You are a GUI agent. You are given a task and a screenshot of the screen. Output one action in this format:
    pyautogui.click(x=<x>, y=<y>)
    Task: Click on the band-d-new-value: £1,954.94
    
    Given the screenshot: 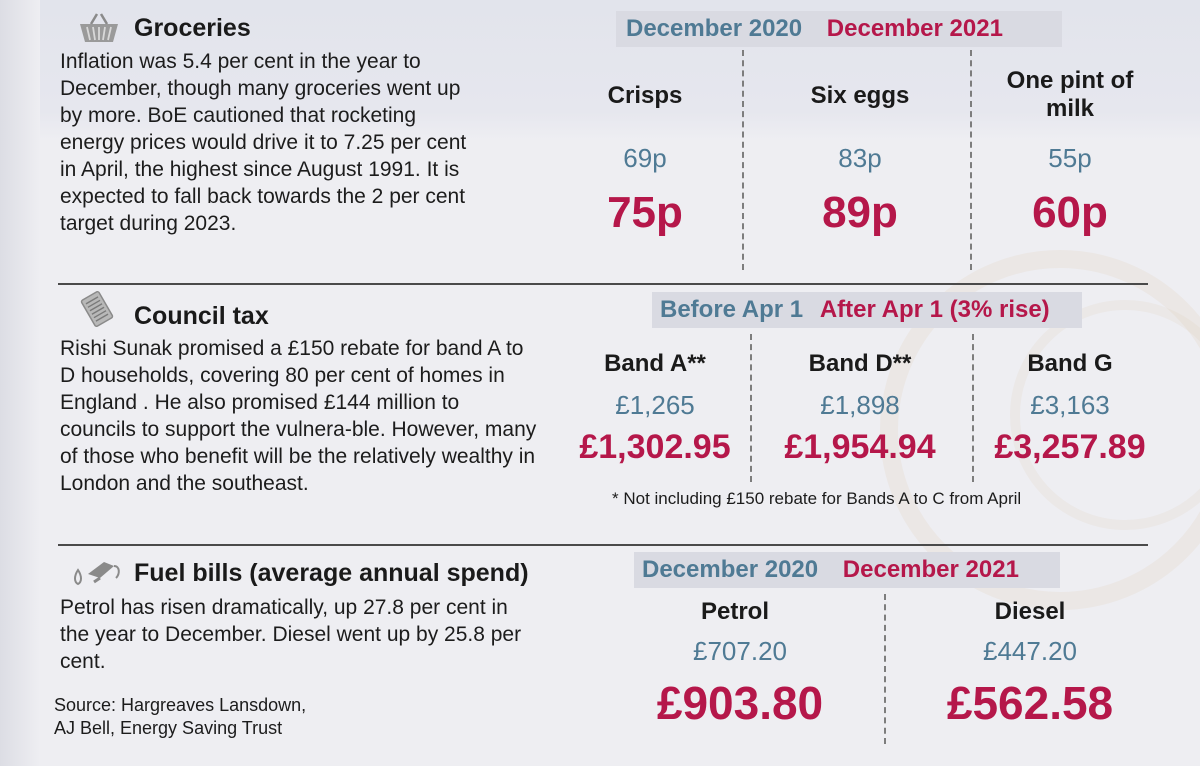 What is the action you would take?
    pyautogui.click(x=860, y=447)
    